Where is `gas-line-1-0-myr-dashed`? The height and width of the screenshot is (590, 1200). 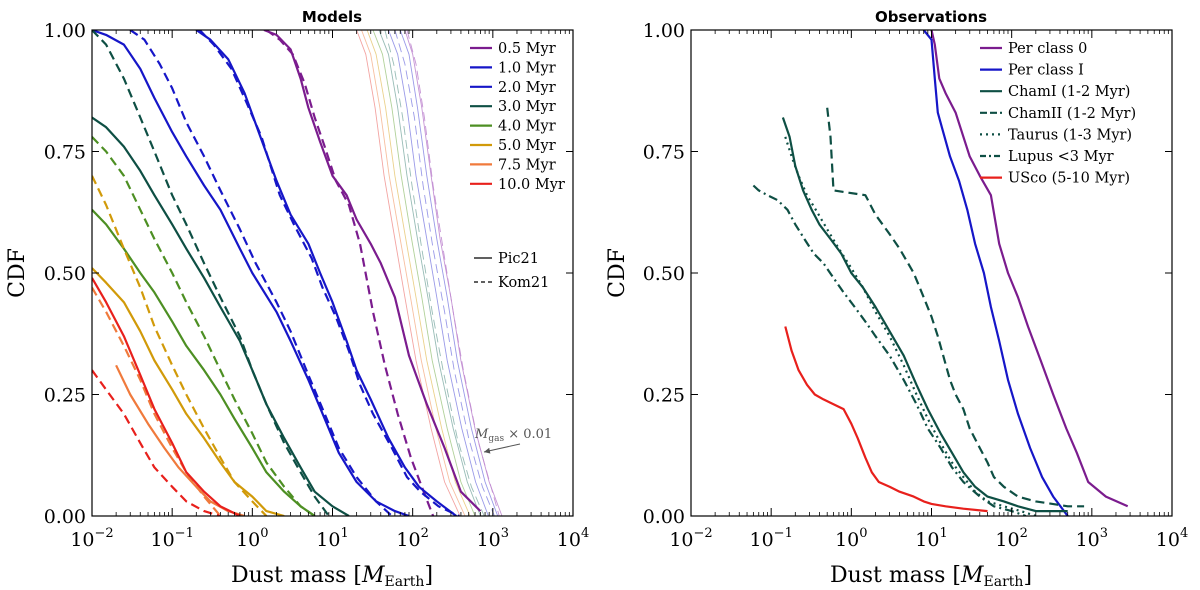
gas-line-1-0-myr-dashed is located at coordinates (444, 273).